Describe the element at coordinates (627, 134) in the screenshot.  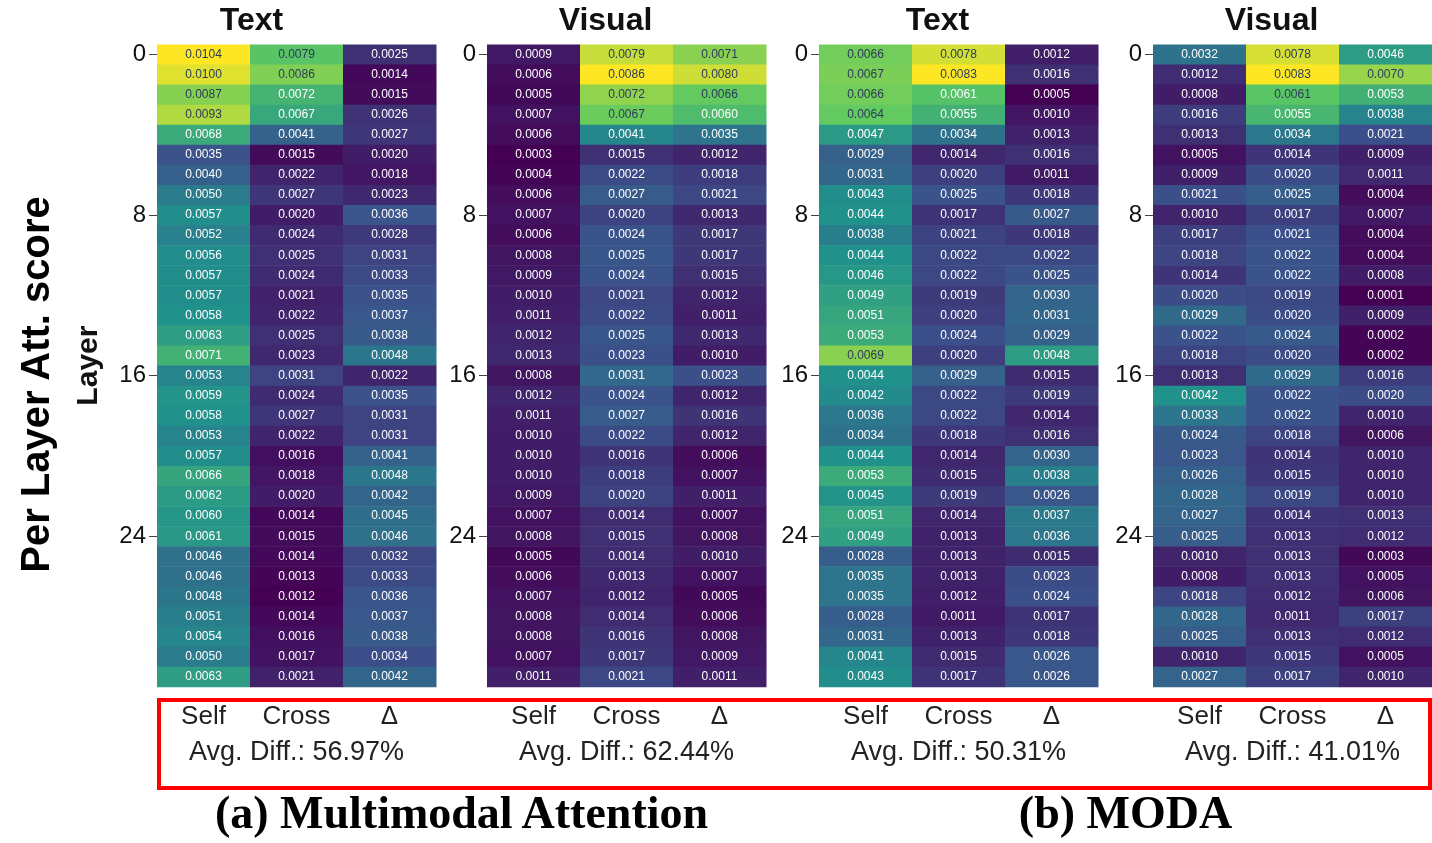
I see `data-label: 0.0041` at that location.